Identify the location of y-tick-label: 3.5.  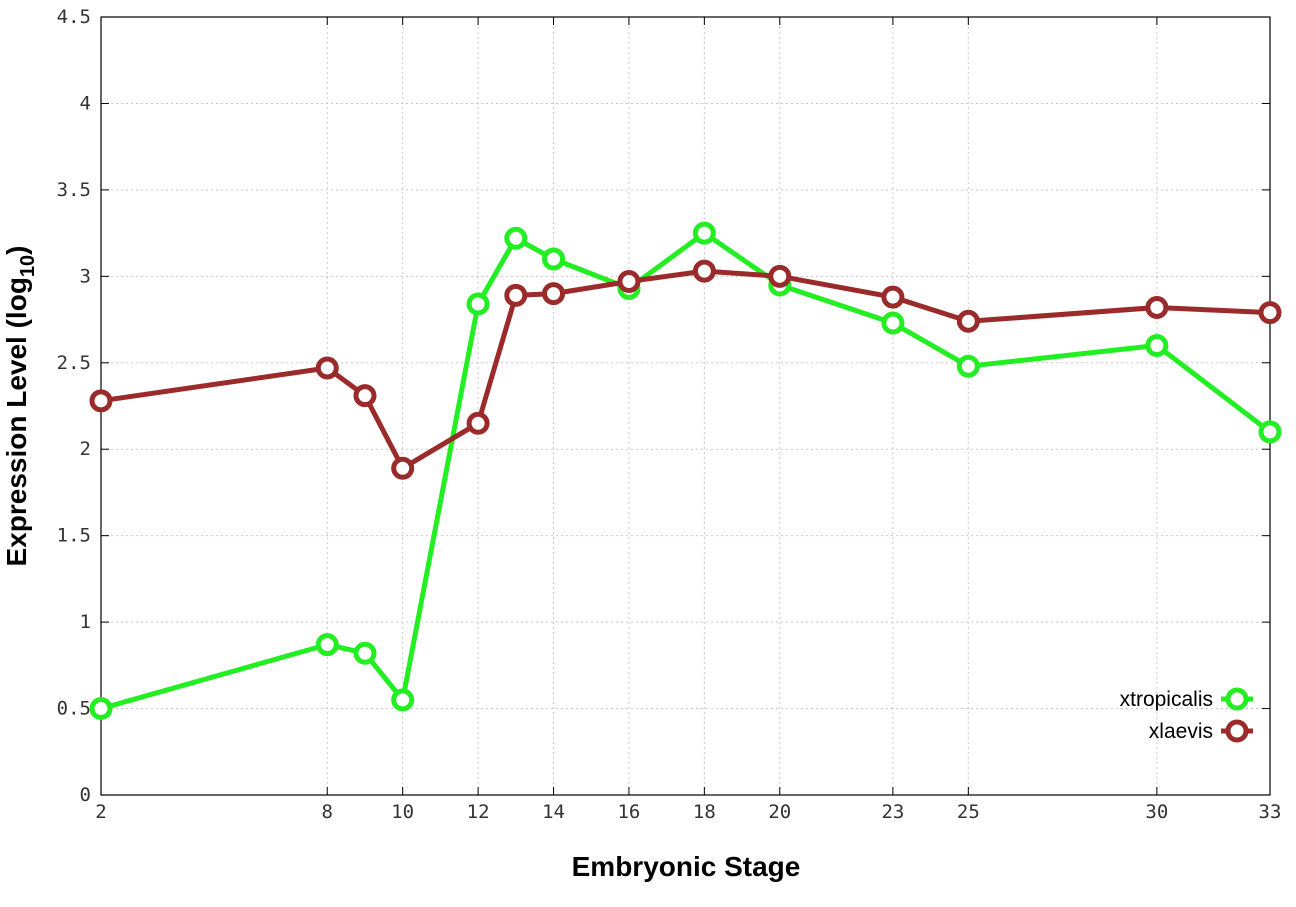
(74, 190).